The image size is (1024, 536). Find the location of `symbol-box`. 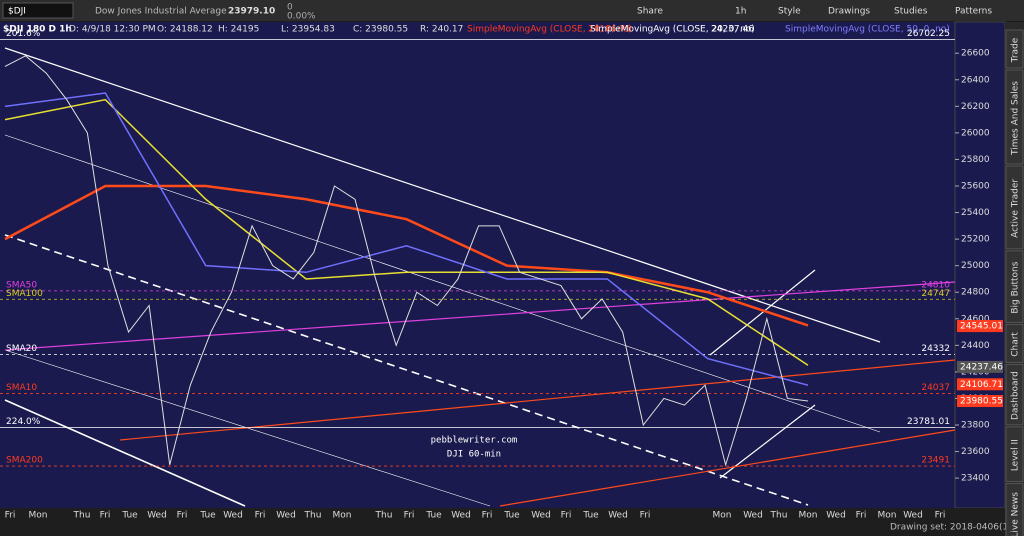

symbol-box is located at coordinates (38, 10).